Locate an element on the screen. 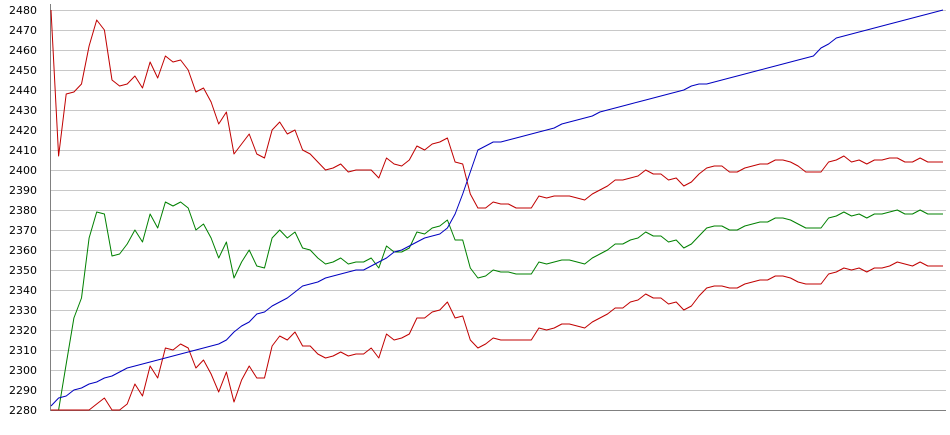 This screenshot has width=950, height=435. y-tick-label: 2460 is located at coordinates (23, 50).